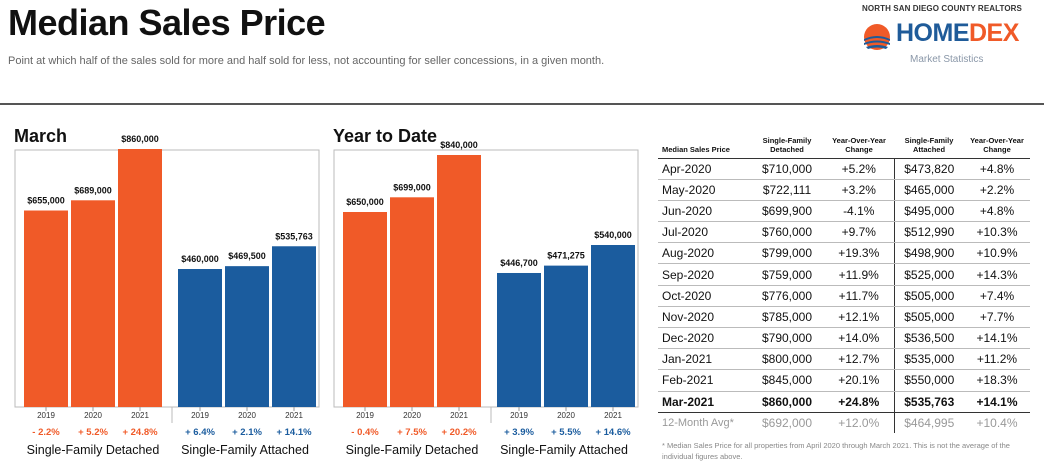 The width and height of the screenshot is (1044, 464). I want to click on cell-sfd-change: +9.7%, so click(859, 232).